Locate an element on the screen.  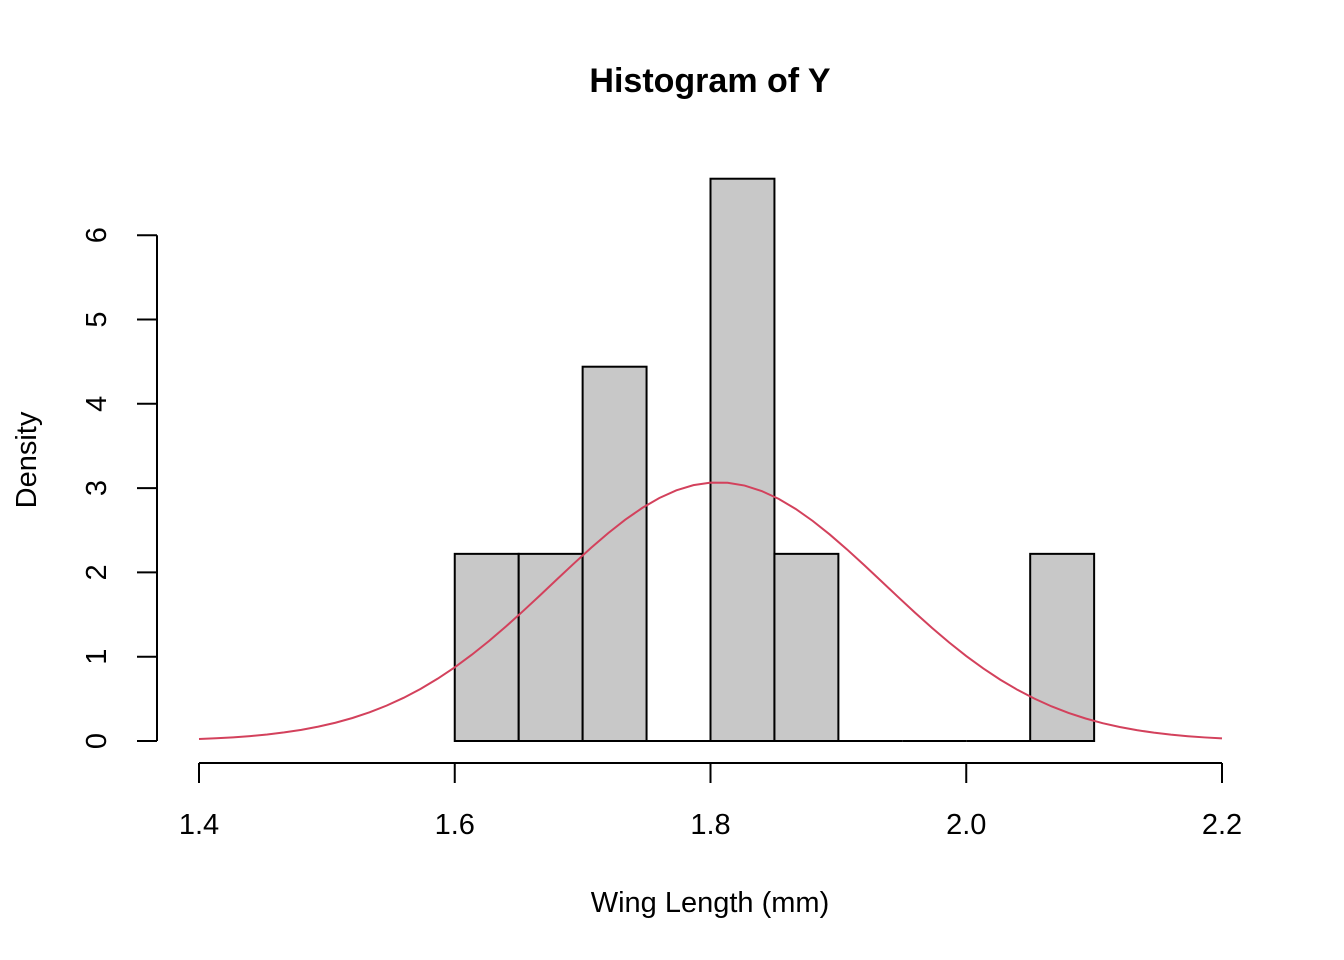
x-tick-label-1: 1.6 is located at coordinates (455, 825).